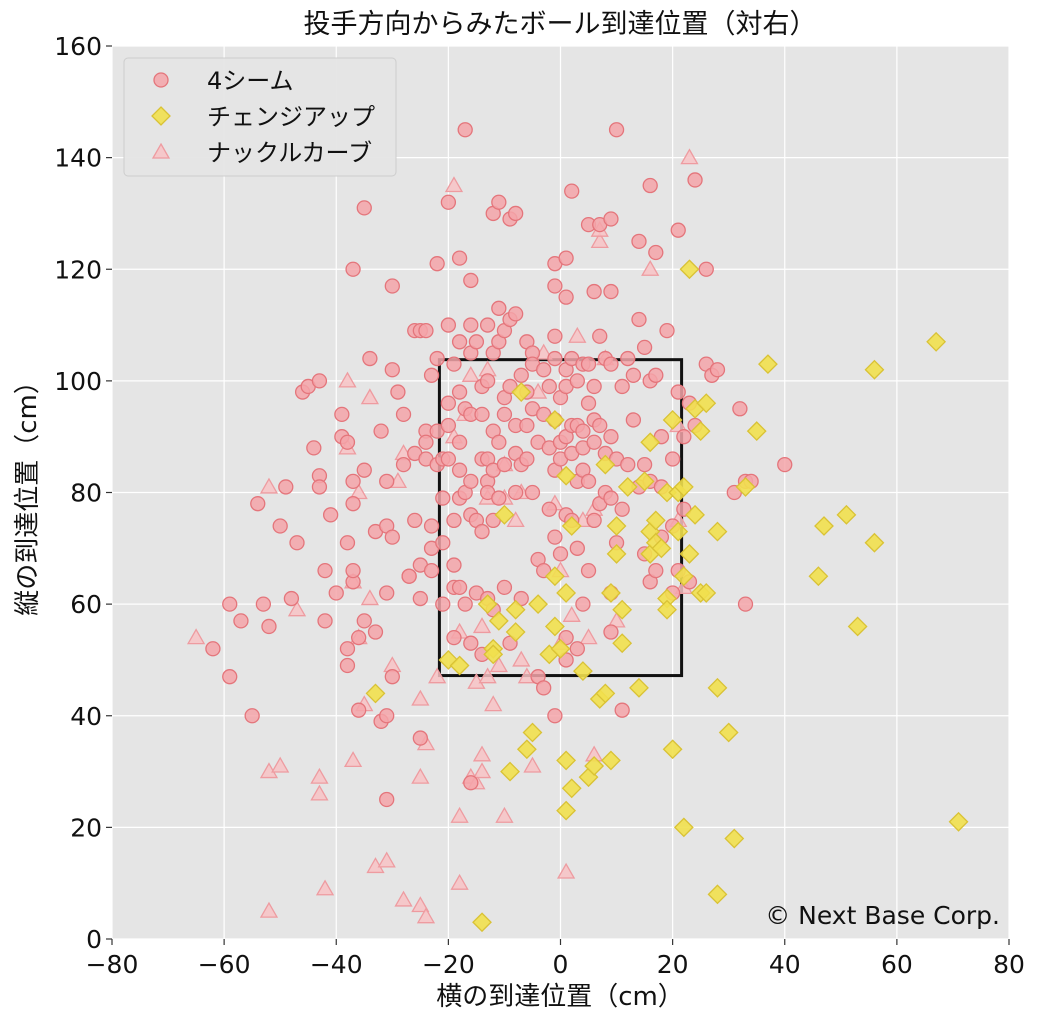  I want to click on legend-marker-diamond, so click(161, 116).